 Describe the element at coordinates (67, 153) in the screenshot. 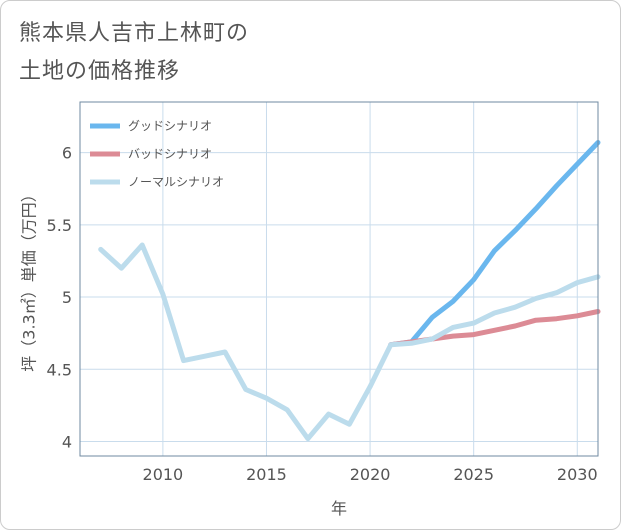

I see `y-tick-label: 6` at that location.